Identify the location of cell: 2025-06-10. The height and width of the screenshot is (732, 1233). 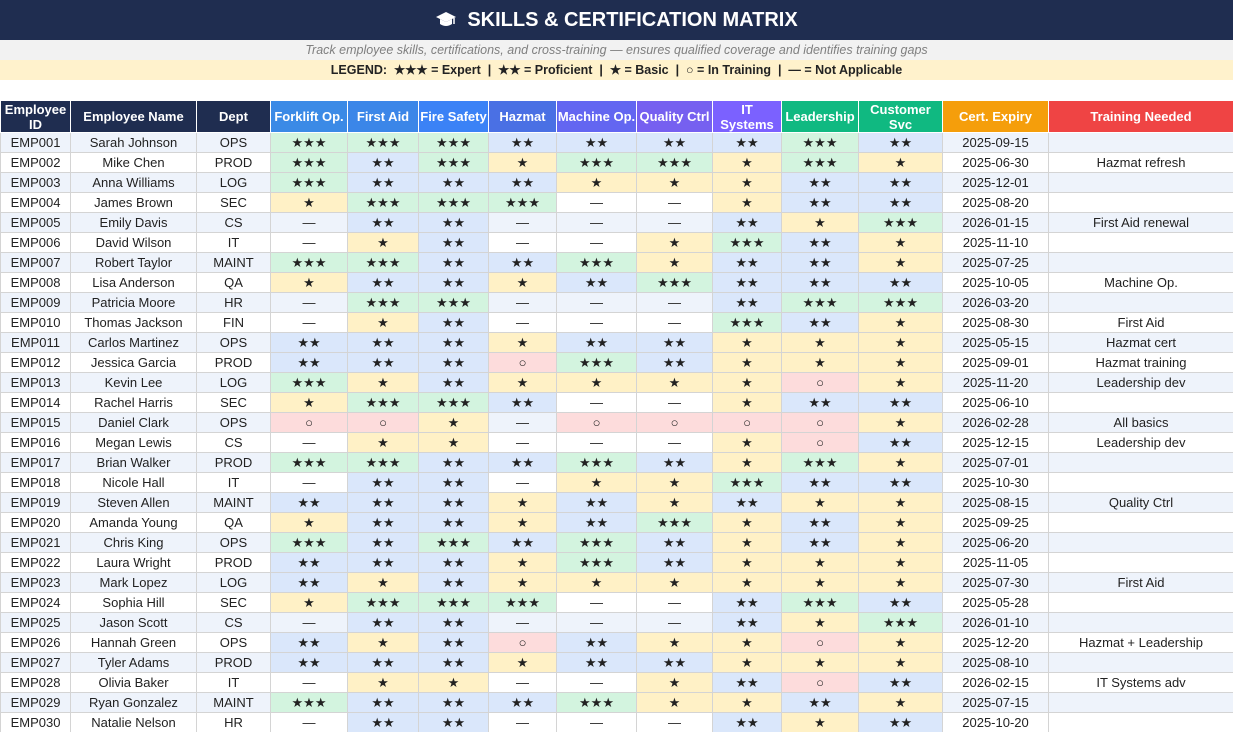
(995, 402).